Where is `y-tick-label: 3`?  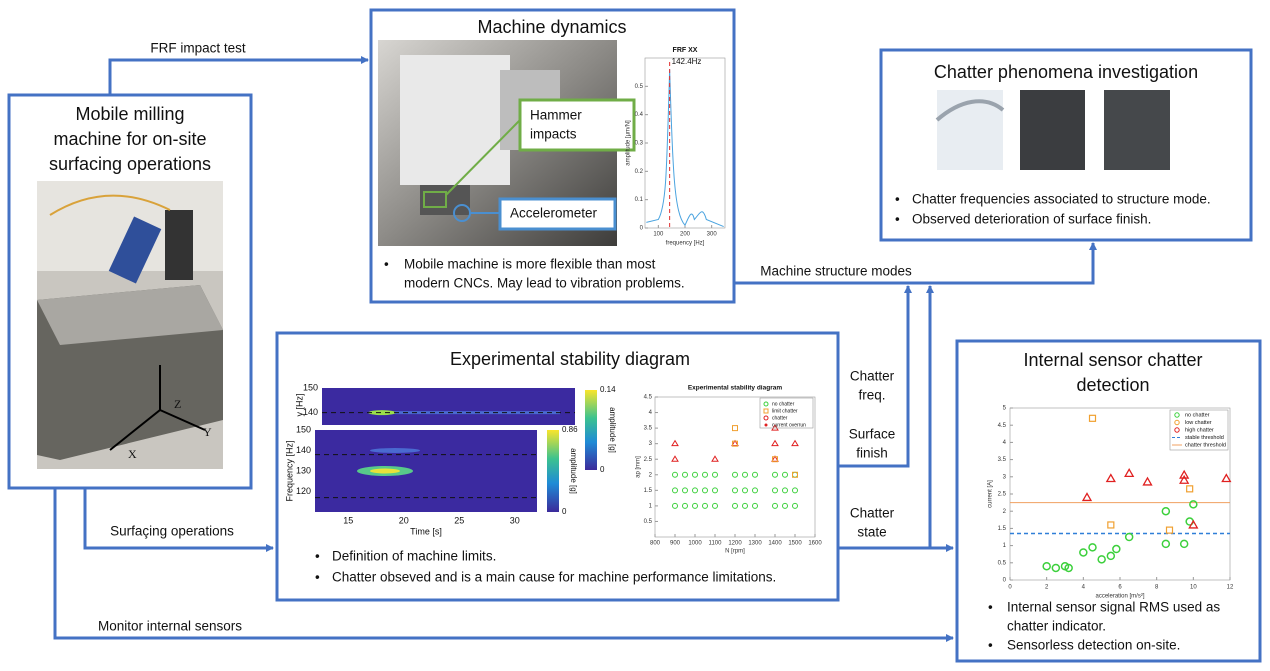 y-tick-label: 3 is located at coordinates (1005, 477).